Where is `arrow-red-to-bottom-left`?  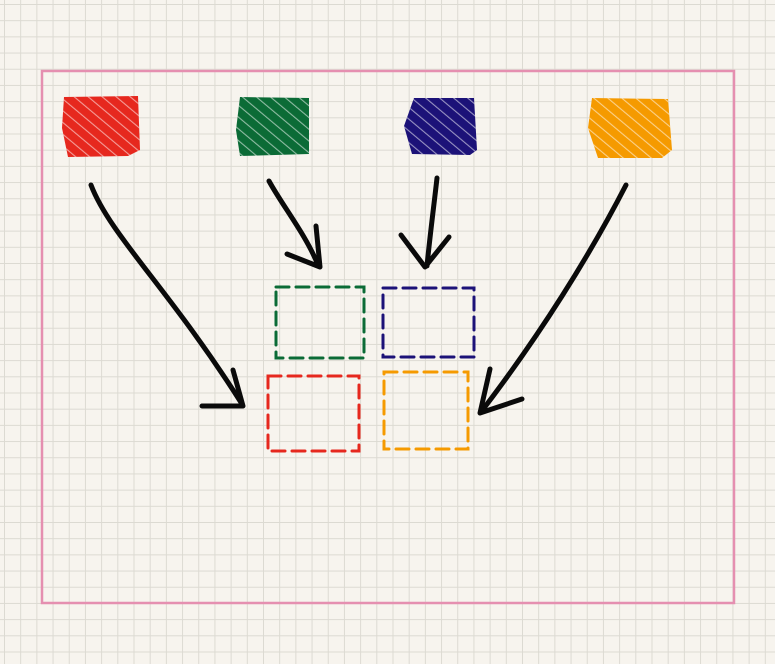 arrow-red-to-bottom-left is located at coordinates (167, 295).